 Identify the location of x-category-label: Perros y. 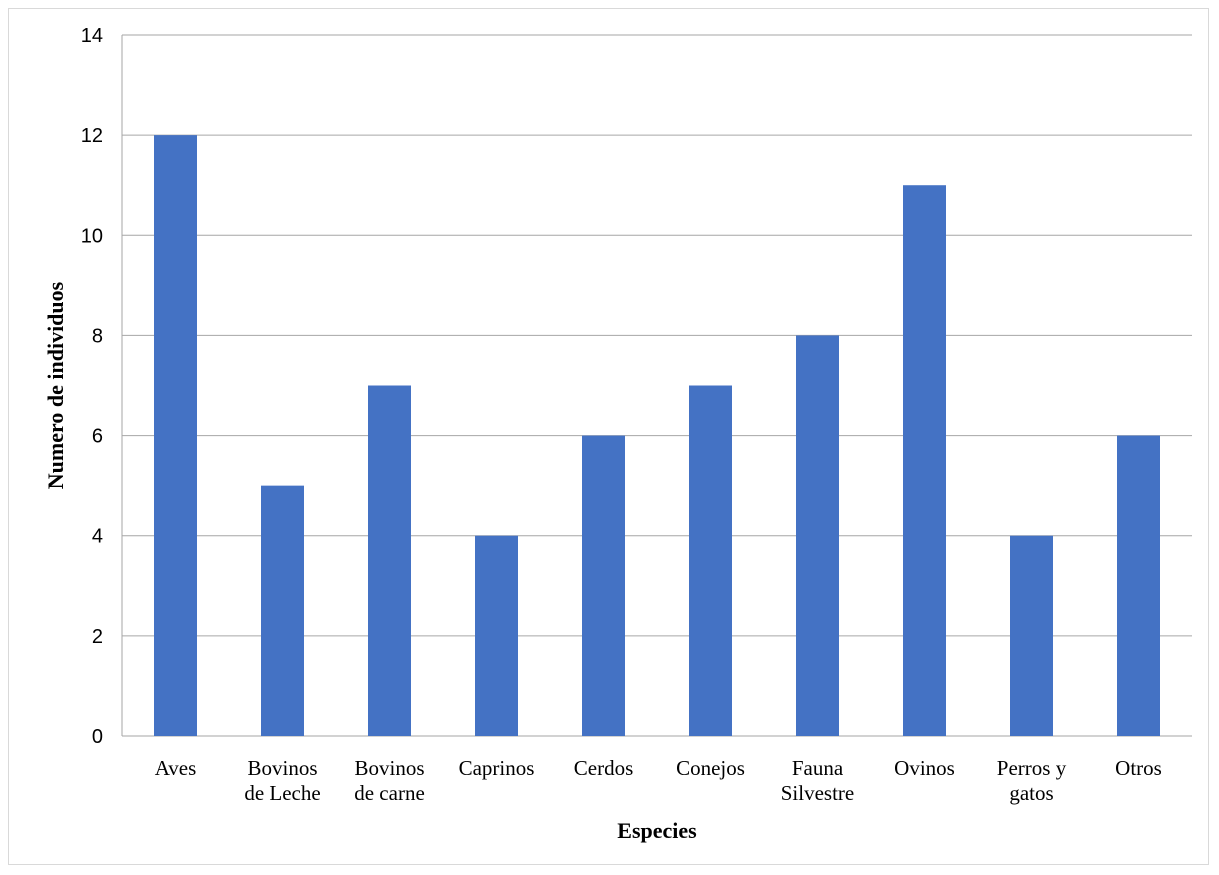
(1032, 768).